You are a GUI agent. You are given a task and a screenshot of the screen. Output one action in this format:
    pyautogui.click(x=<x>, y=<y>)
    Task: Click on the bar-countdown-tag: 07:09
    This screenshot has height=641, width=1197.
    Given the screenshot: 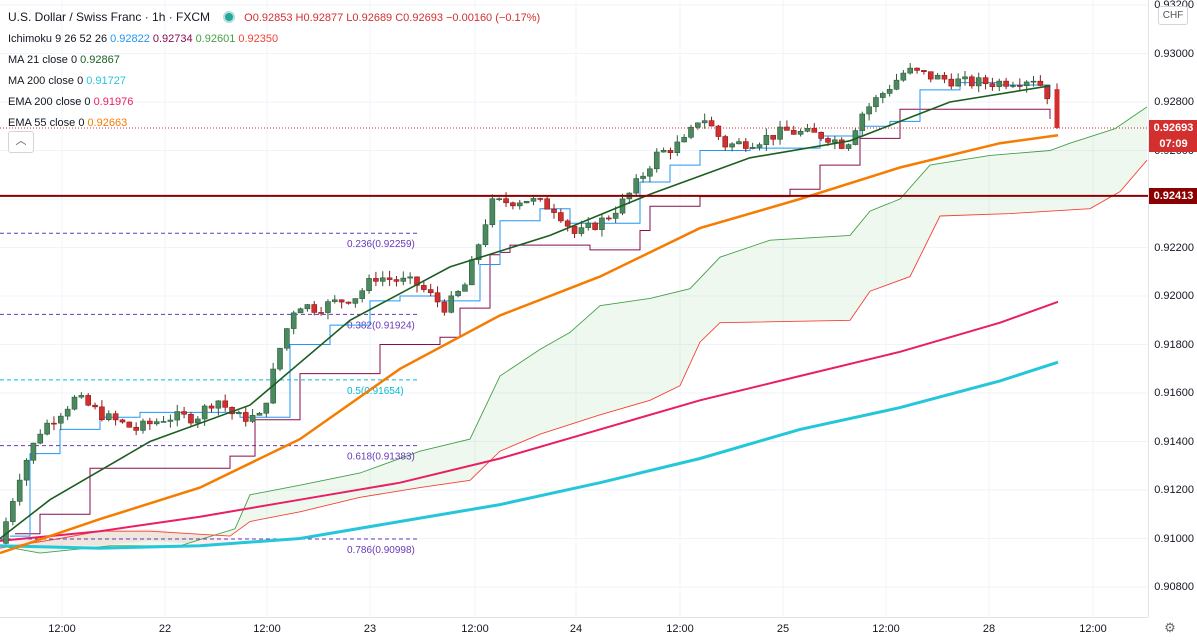 What is the action you would take?
    pyautogui.click(x=1173, y=143)
    